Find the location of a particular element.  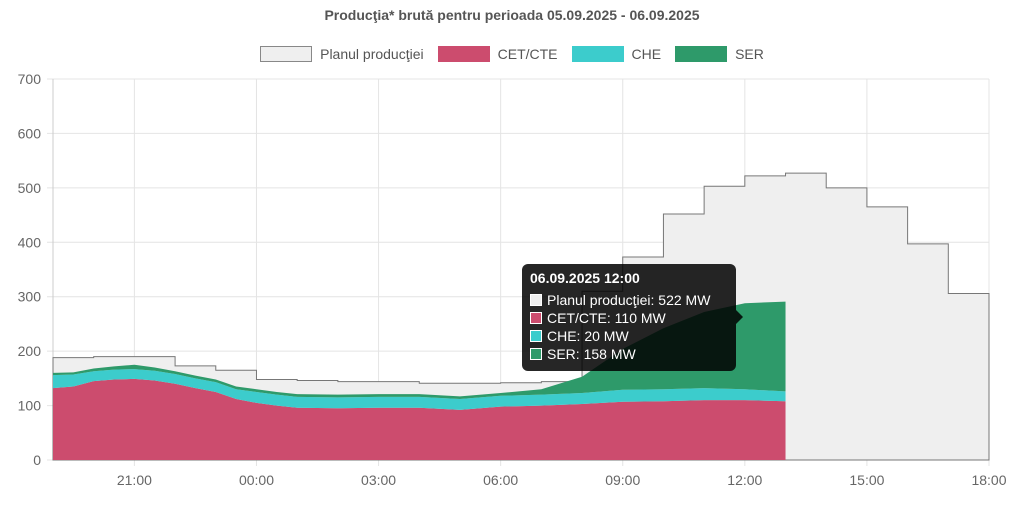

tooltip-row-ser: SER: 158 MW is located at coordinates (629, 354).